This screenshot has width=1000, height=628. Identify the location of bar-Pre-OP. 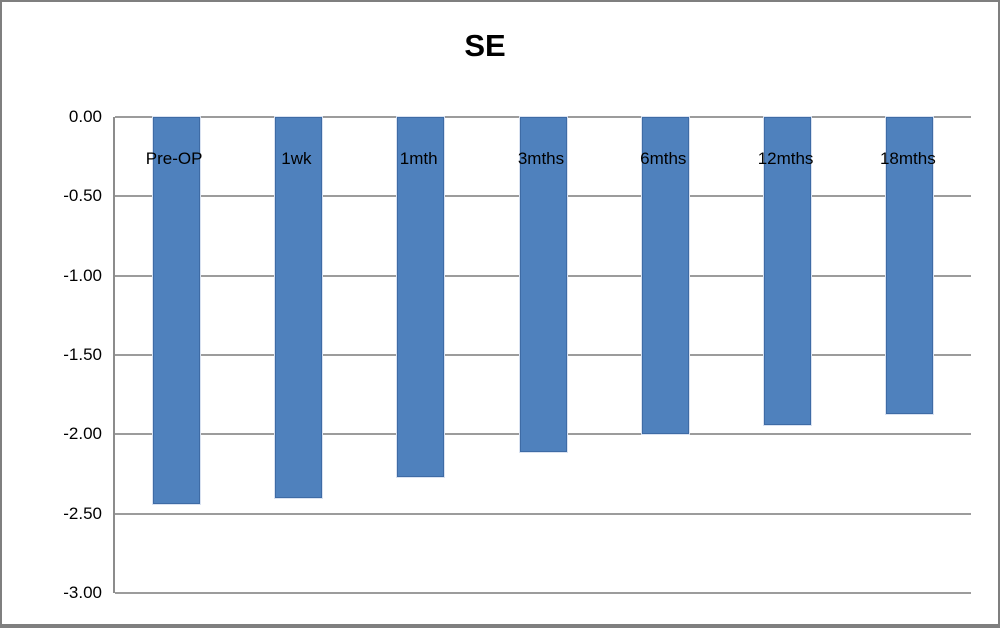
(176, 311).